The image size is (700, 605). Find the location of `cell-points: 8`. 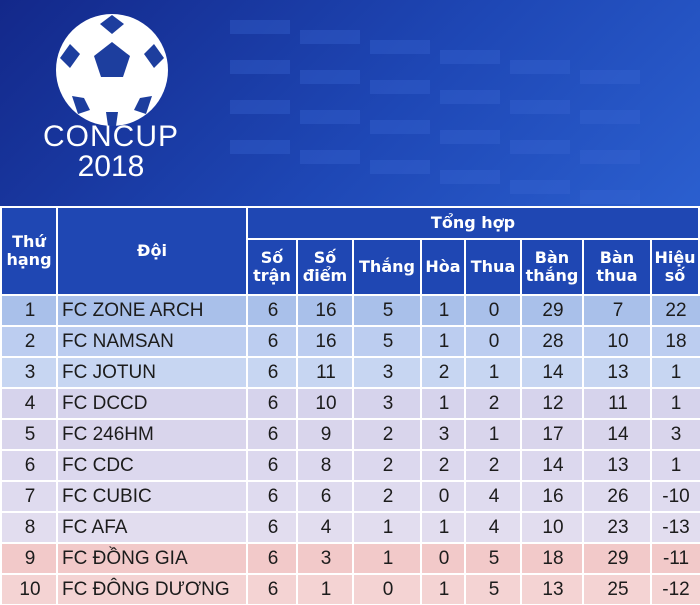

cell-points: 8 is located at coordinates (325, 466).